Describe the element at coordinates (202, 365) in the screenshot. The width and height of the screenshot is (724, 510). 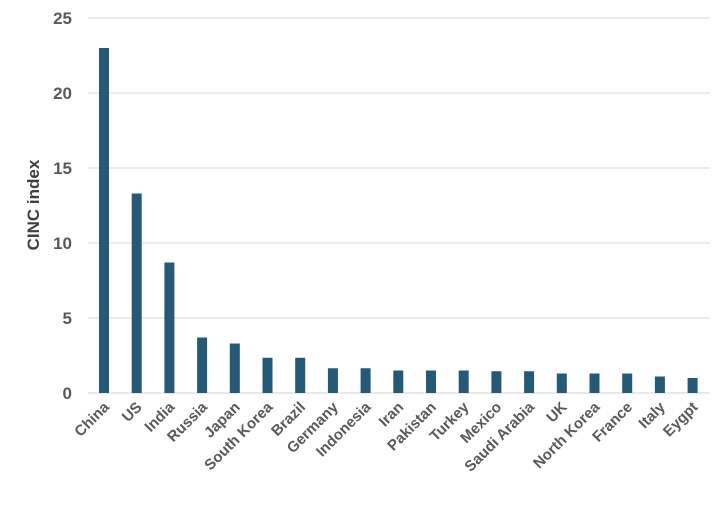
I see `bar-russia` at that location.